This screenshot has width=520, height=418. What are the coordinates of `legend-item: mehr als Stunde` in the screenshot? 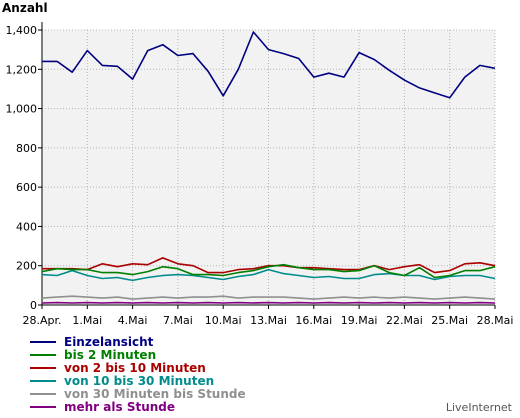 It's located at (138, 407).